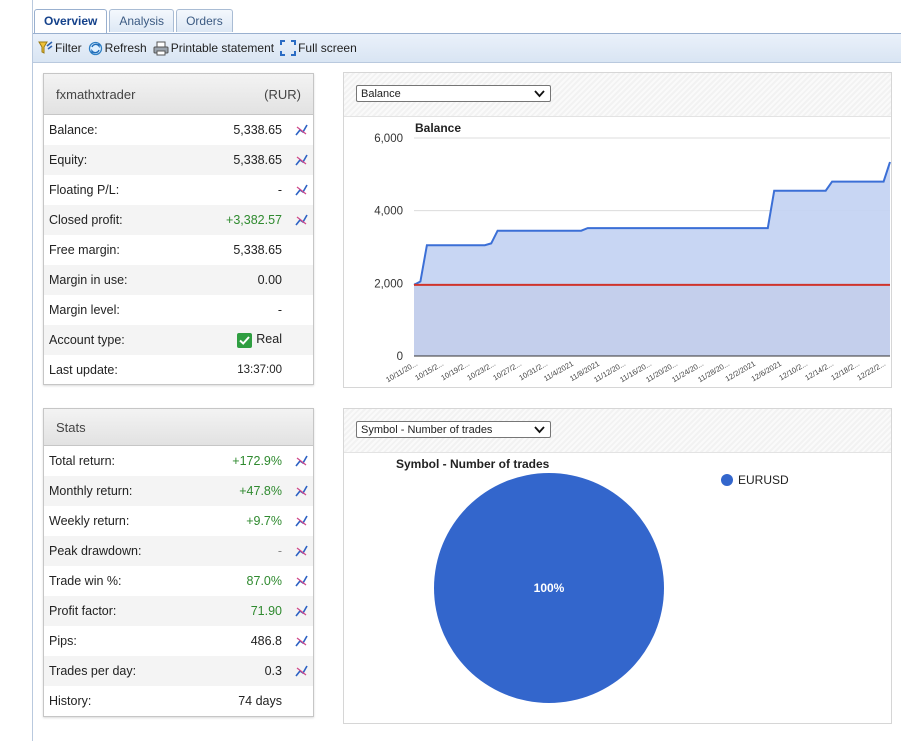  I want to click on account-name: fxmathxtrader, so click(96, 94).